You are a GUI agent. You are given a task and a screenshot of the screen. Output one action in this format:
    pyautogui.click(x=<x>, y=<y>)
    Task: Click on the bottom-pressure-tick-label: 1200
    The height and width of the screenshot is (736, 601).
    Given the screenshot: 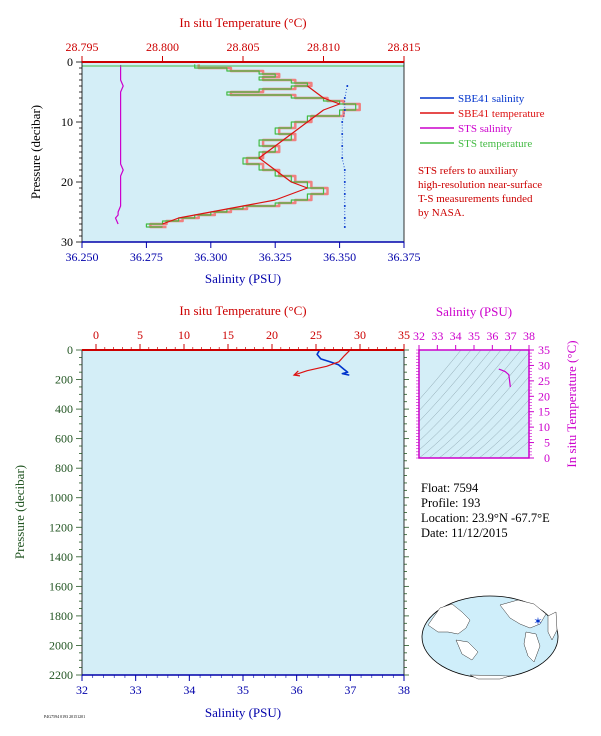 What is the action you would take?
    pyautogui.click(x=61, y=527)
    